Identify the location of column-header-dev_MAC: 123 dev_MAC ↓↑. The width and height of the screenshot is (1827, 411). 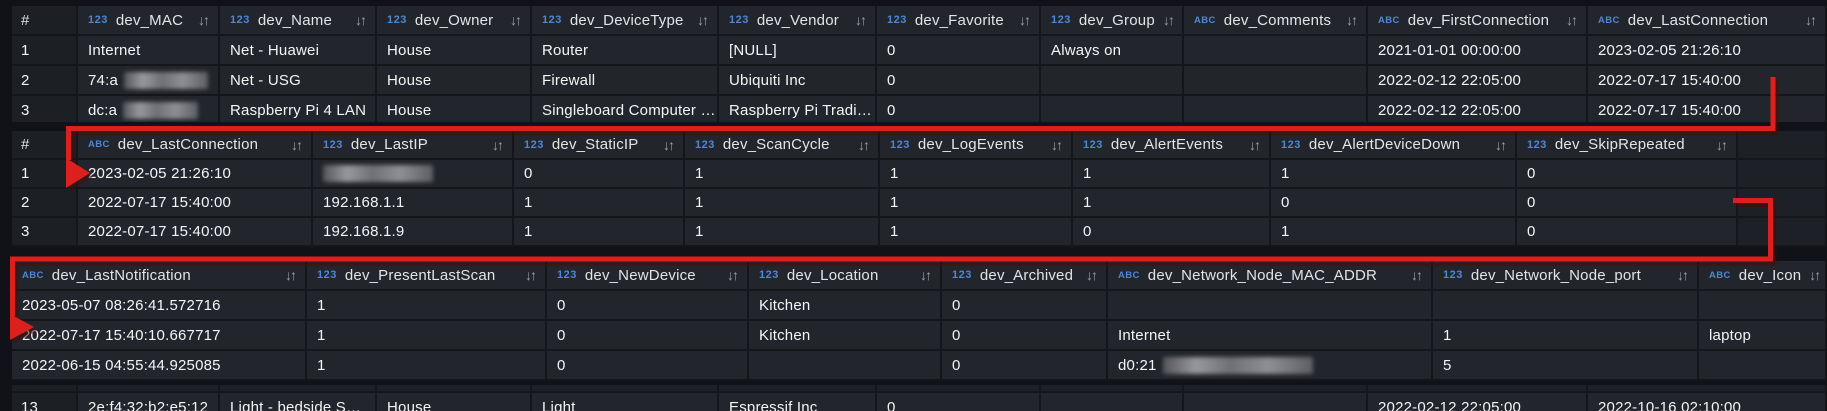
(149, 21).